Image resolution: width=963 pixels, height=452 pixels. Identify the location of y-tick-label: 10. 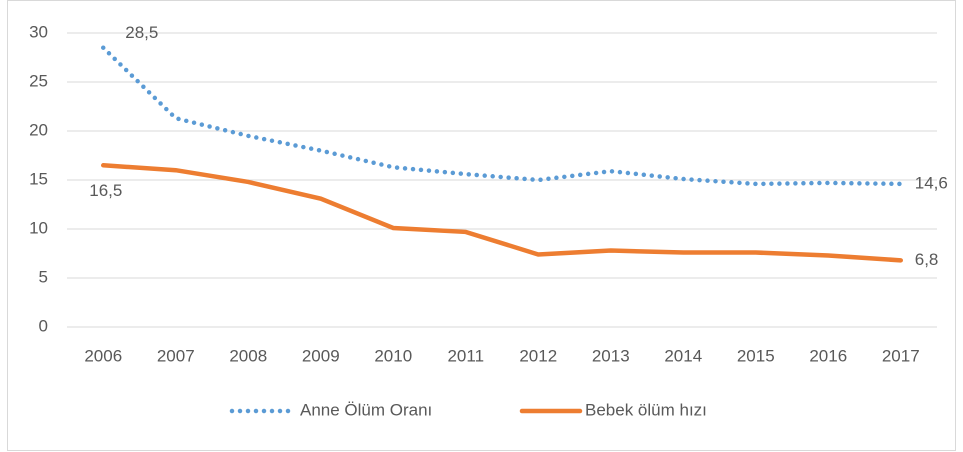
(38, 227).